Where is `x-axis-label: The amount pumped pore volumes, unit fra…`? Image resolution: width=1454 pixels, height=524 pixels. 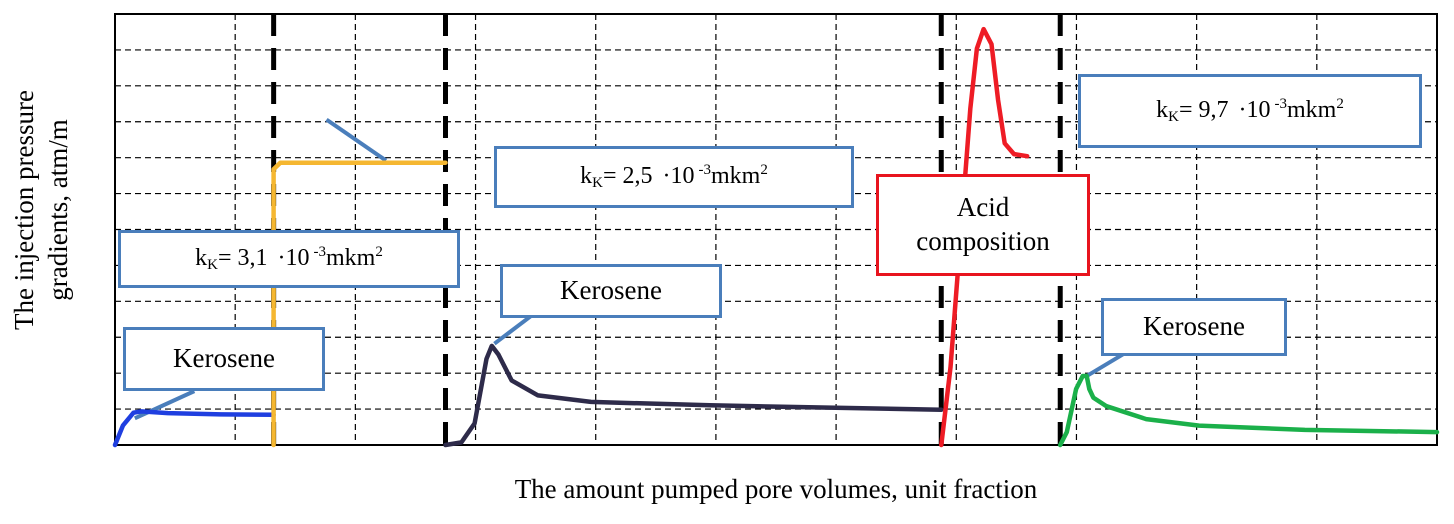
x-axis-label: The amount pumped pore volumes, unit fra… is located at coordinates (776, 489).